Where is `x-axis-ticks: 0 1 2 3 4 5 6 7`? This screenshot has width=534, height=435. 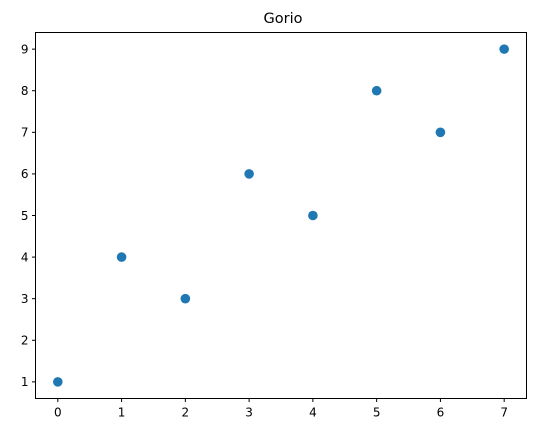
x-axis-ticks: 0 1 2 3 4 5 6 7 is located at coordinates (281, 409).